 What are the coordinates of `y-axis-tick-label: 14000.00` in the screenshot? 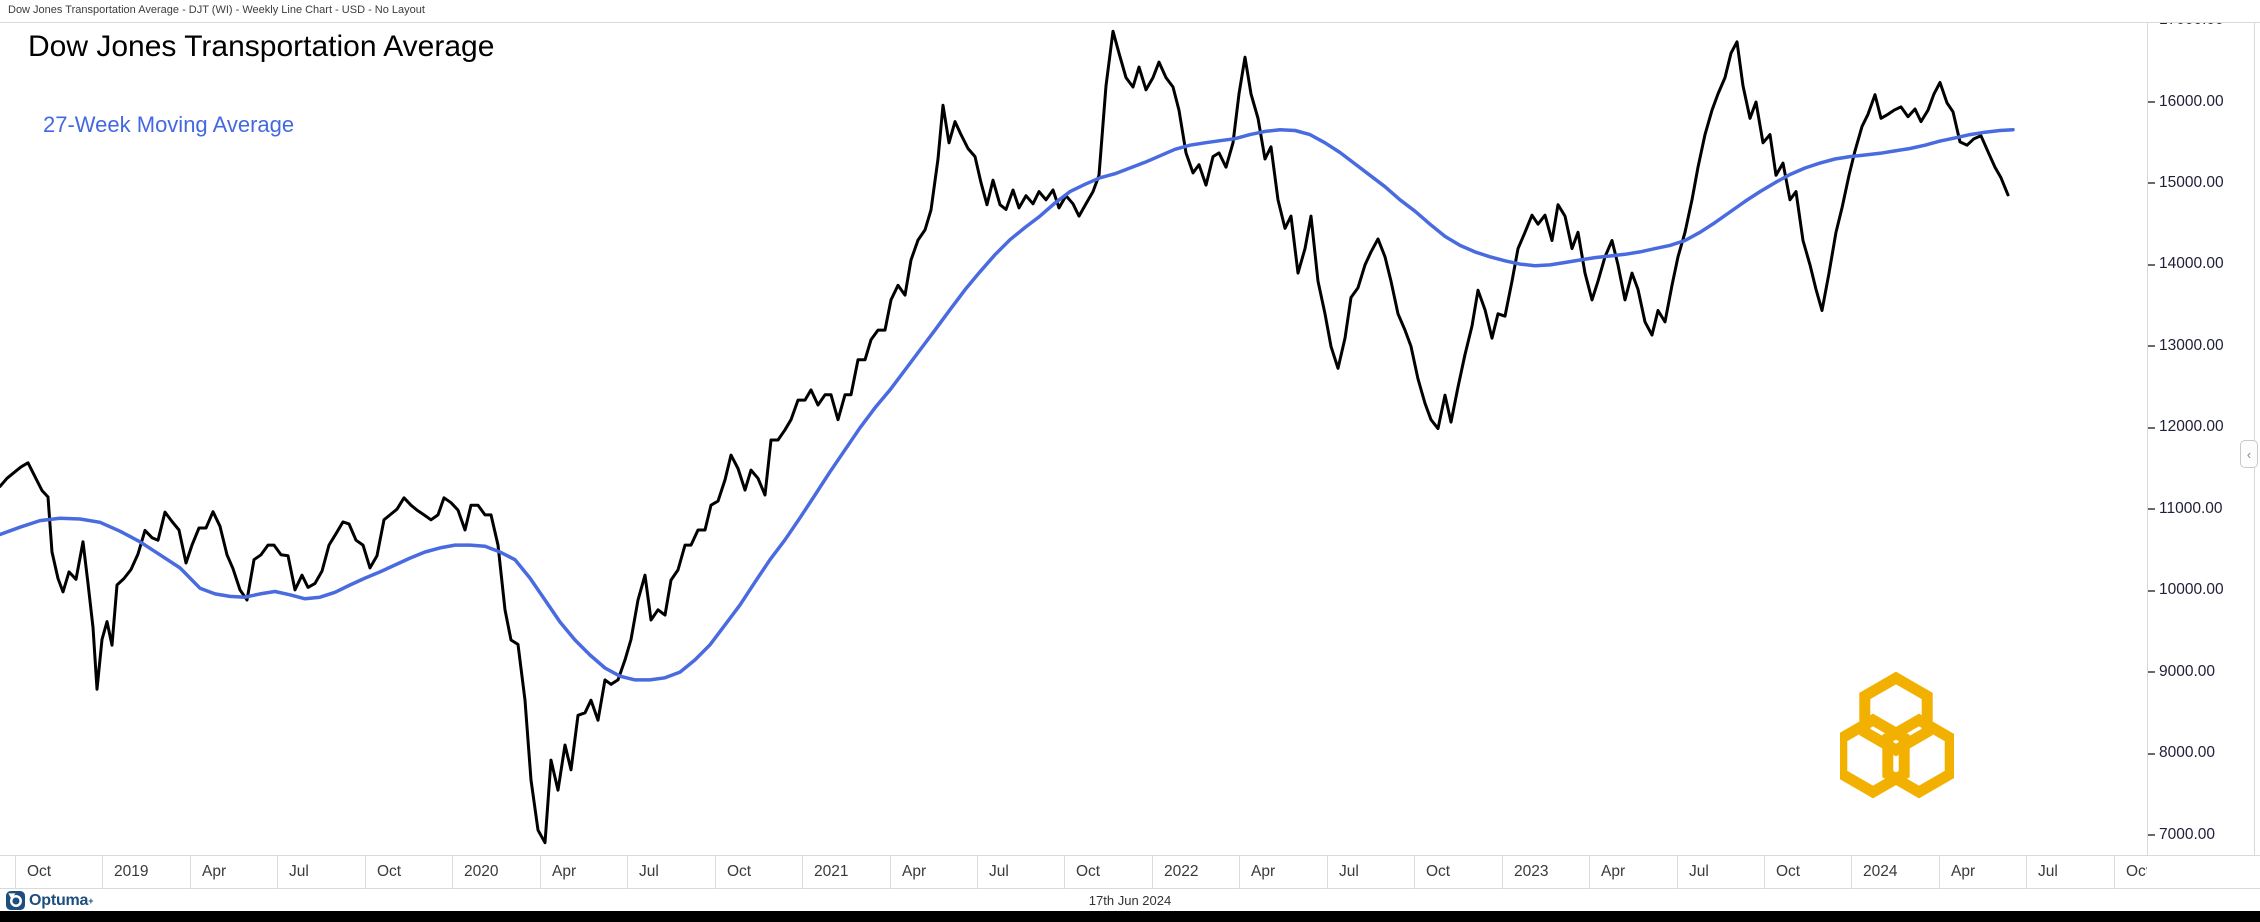 It's located at (2191, 264).